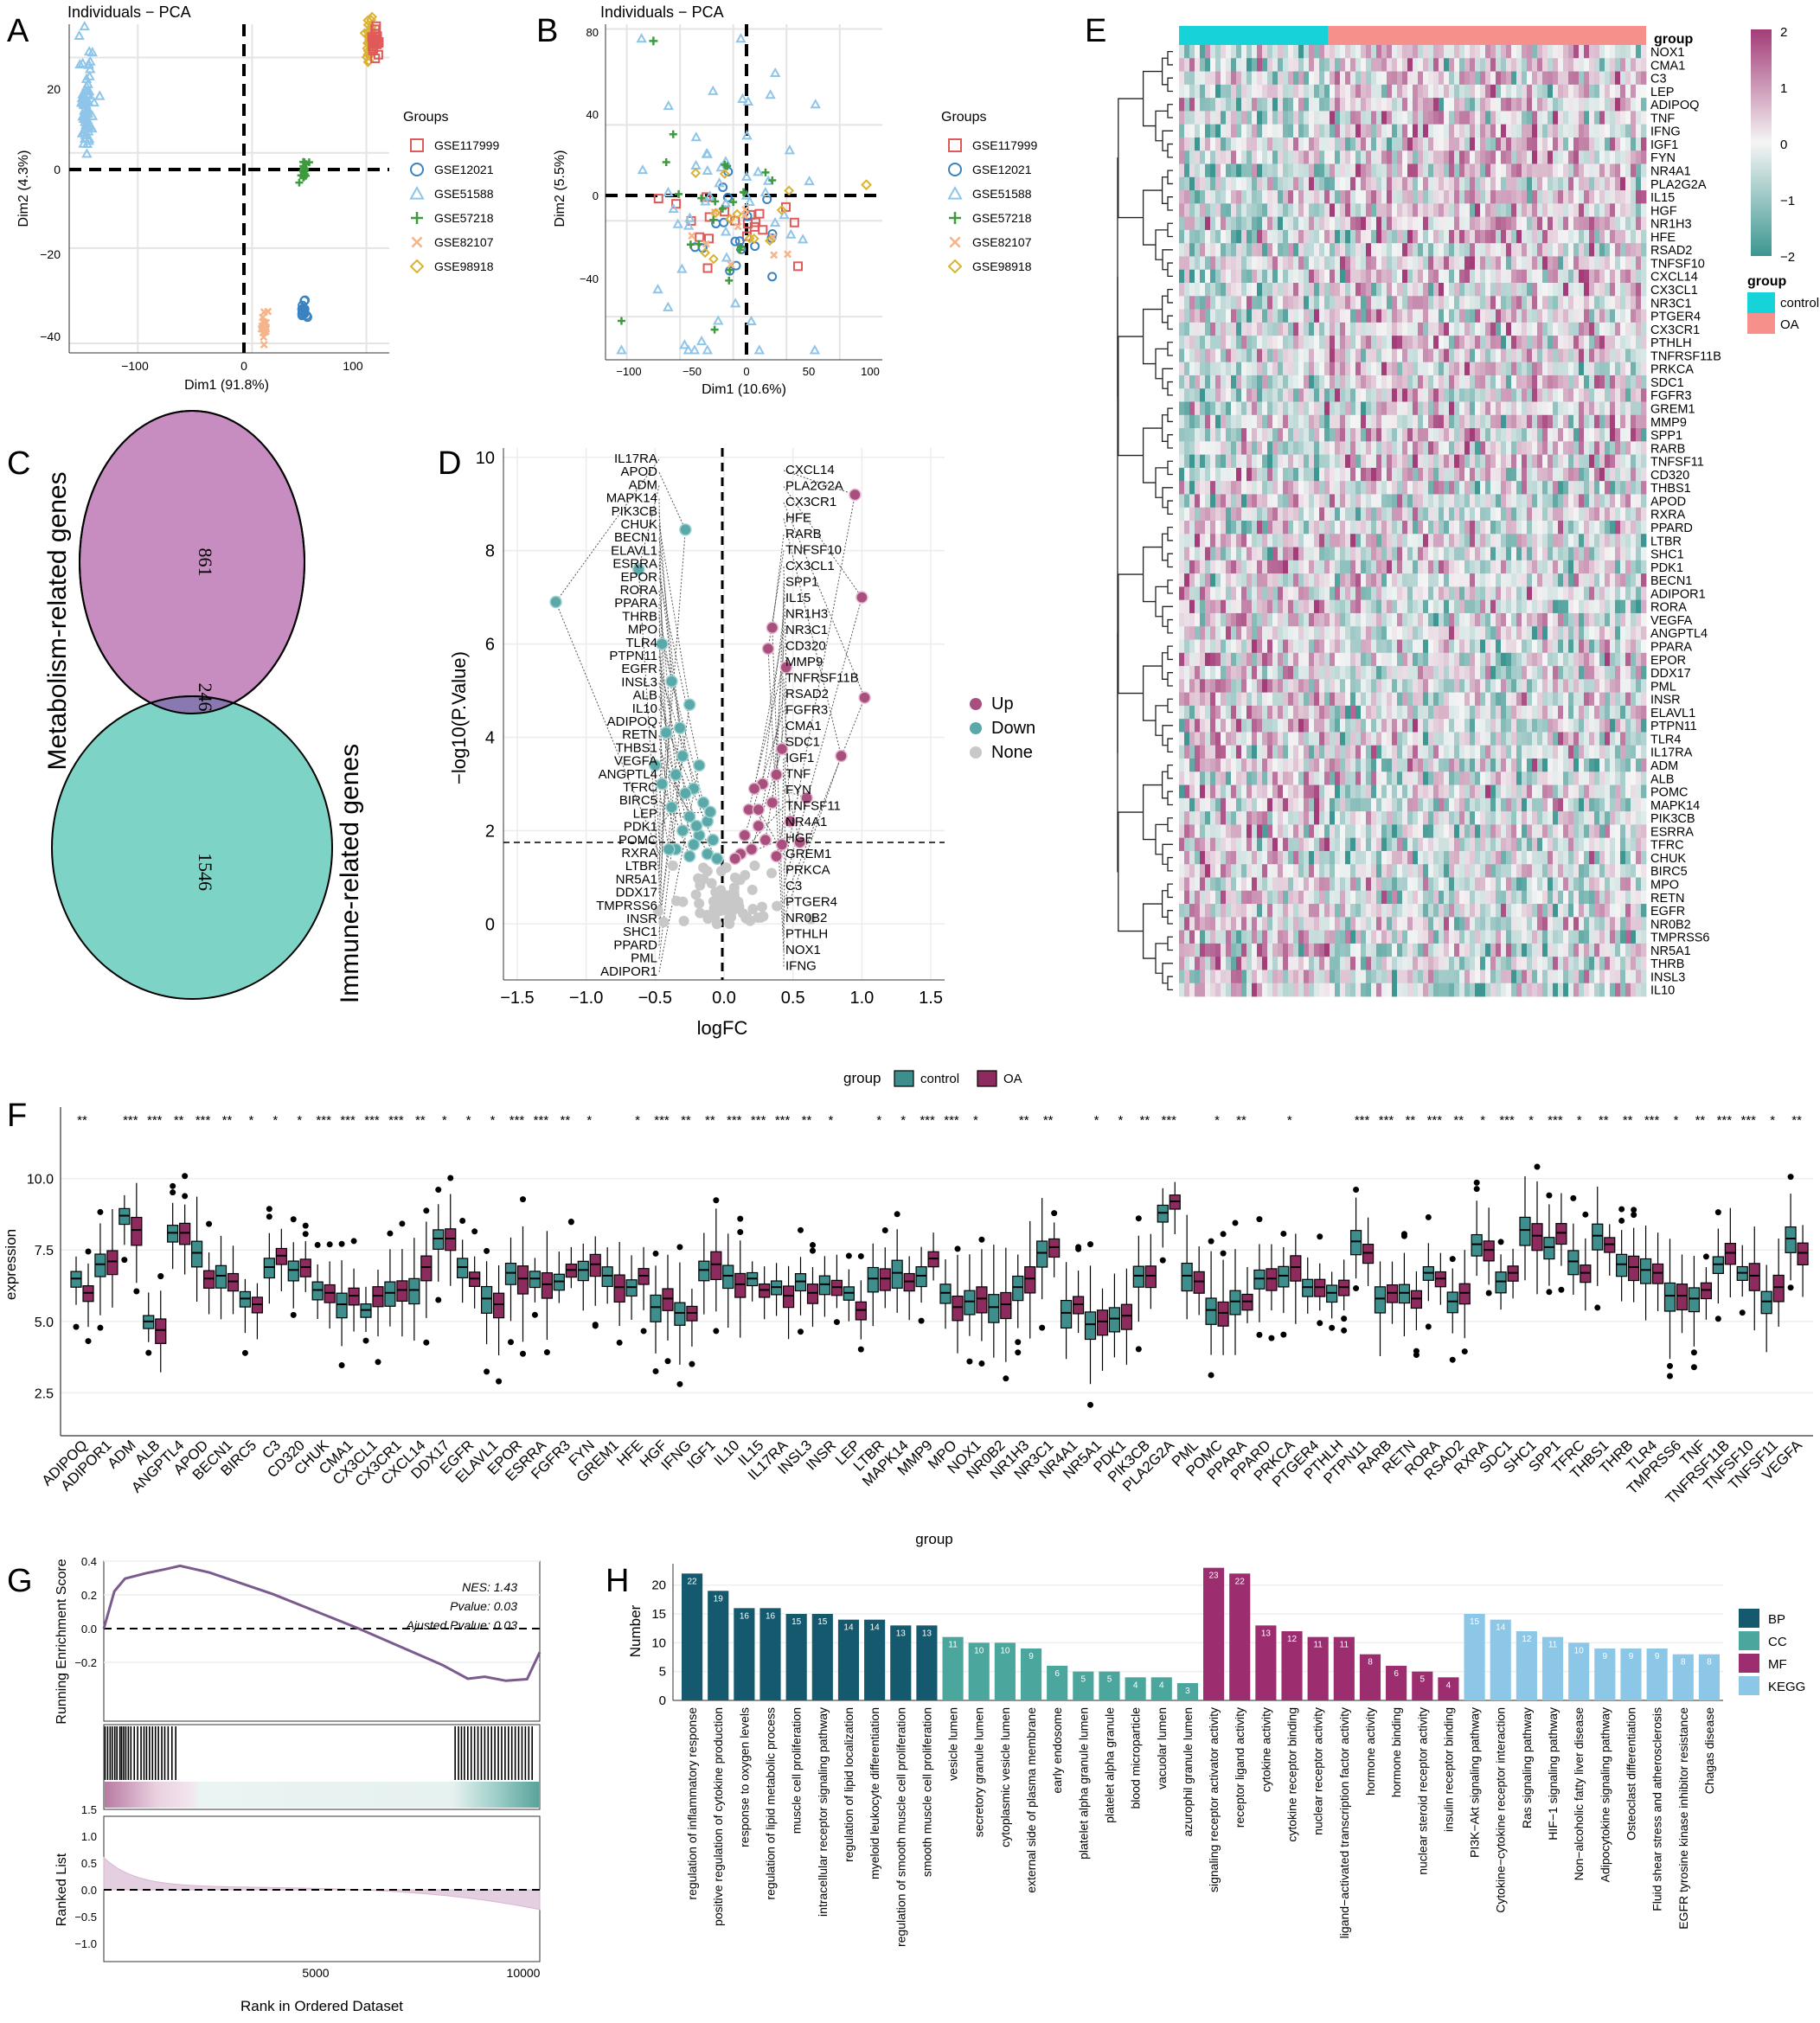 This screenshot has height=2023, width=1820. Describe the element at coordinates (1095, 31) in the screenshot. I see `panel-letter-E: E` at that location.